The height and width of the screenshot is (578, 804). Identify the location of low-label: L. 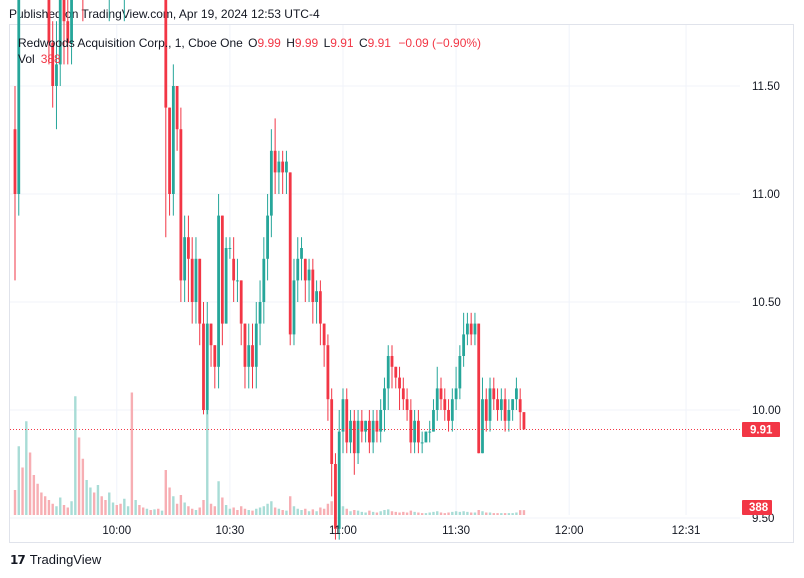
(327, 43).